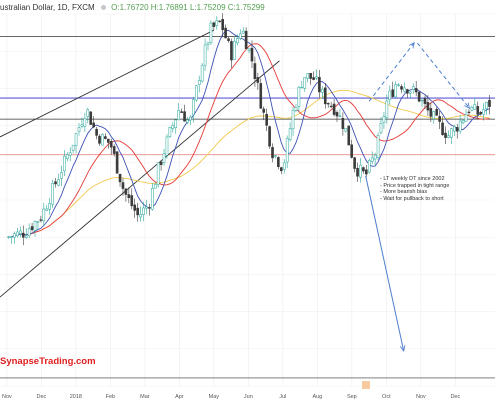 This screenshot has height=400, width=495. What do you see at coordinates (317, 397) in the screenshot?
I see `x-tick-label: Aug` at bounding box center [317, 397].